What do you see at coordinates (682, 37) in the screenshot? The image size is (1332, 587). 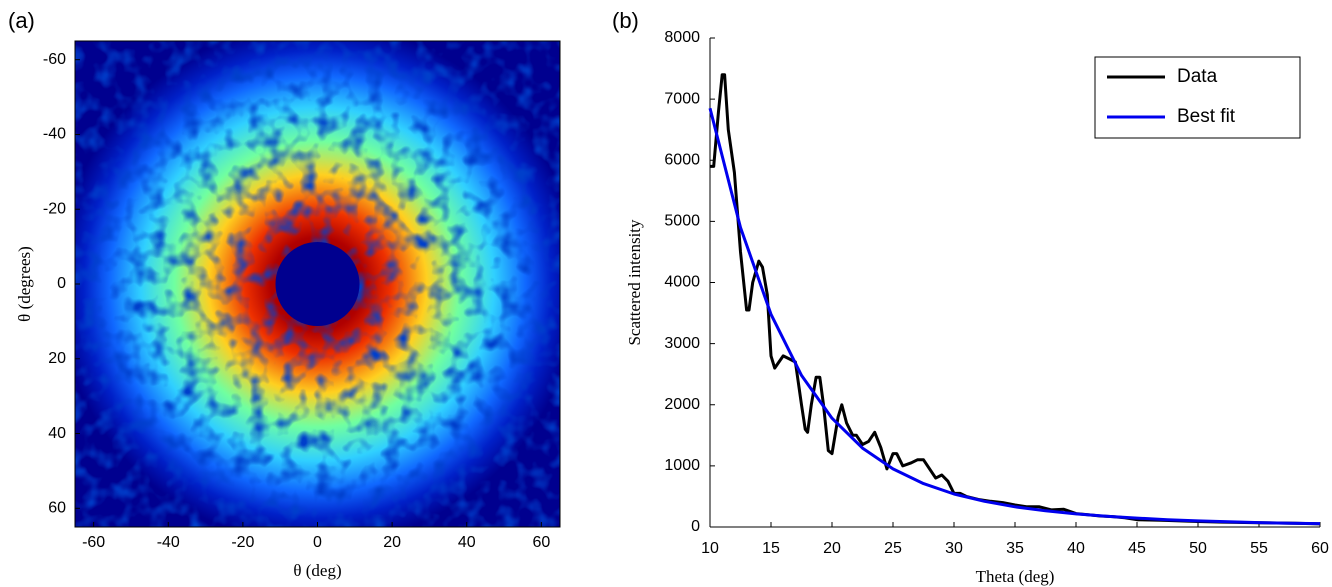 I see `y-tick-label: 8000` at bounding box center [682, 37].